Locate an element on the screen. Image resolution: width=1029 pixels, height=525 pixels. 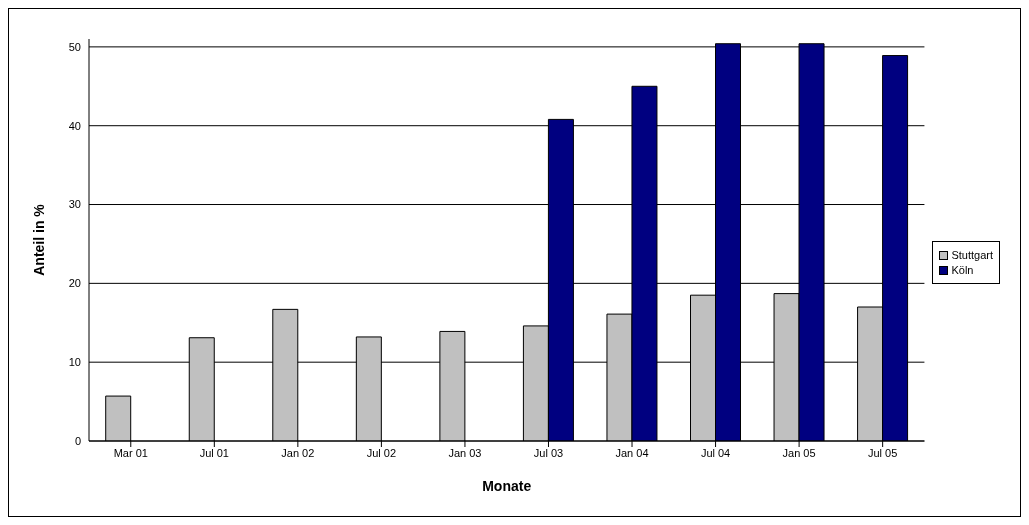
x-tick-label: Jan 02 is located at coordinates (298, 452).